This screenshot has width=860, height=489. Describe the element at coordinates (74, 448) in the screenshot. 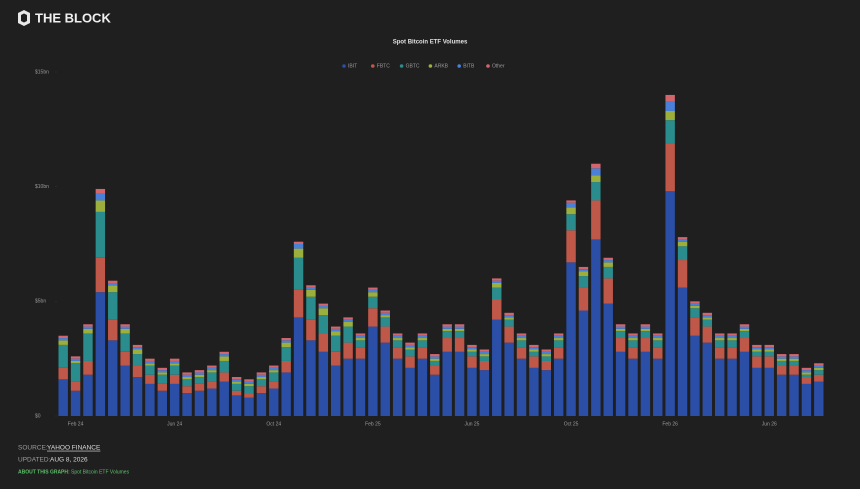

I see `source-link: YAHOO FINANCE` at that location.